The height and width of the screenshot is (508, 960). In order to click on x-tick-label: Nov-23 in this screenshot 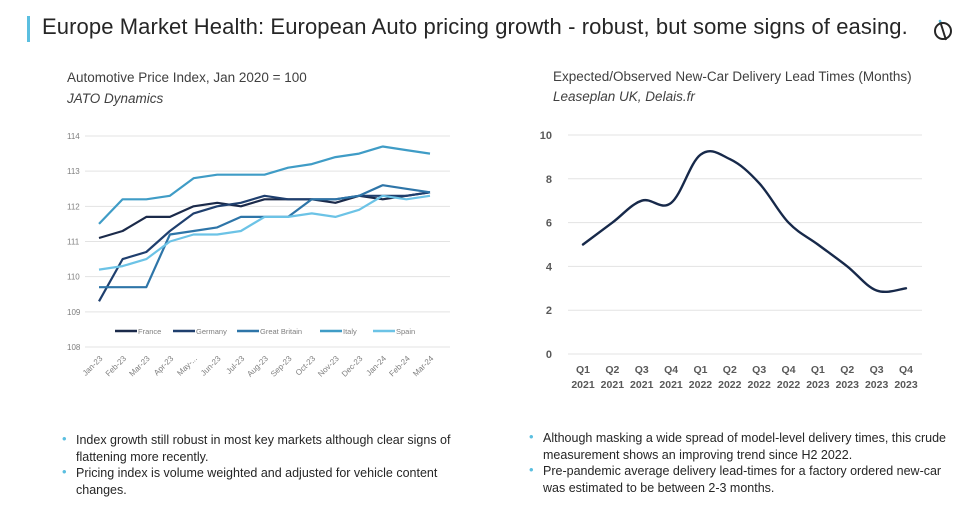, I will do `click(328, 366)`.